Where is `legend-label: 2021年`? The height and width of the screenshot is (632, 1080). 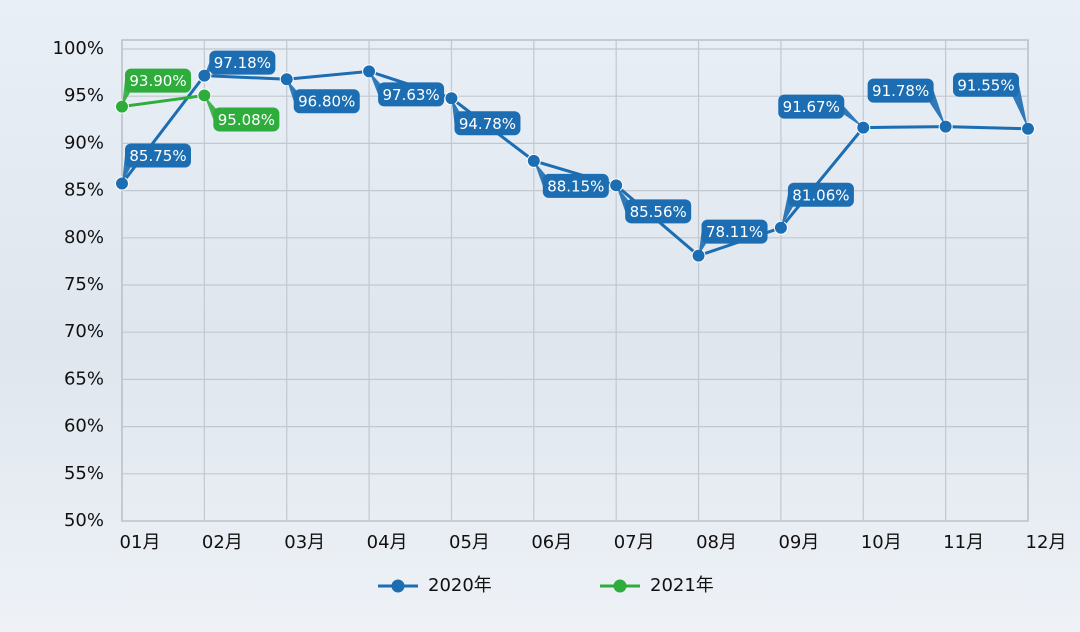
legend-label: 2021年 is located at coordinates (682, 585).